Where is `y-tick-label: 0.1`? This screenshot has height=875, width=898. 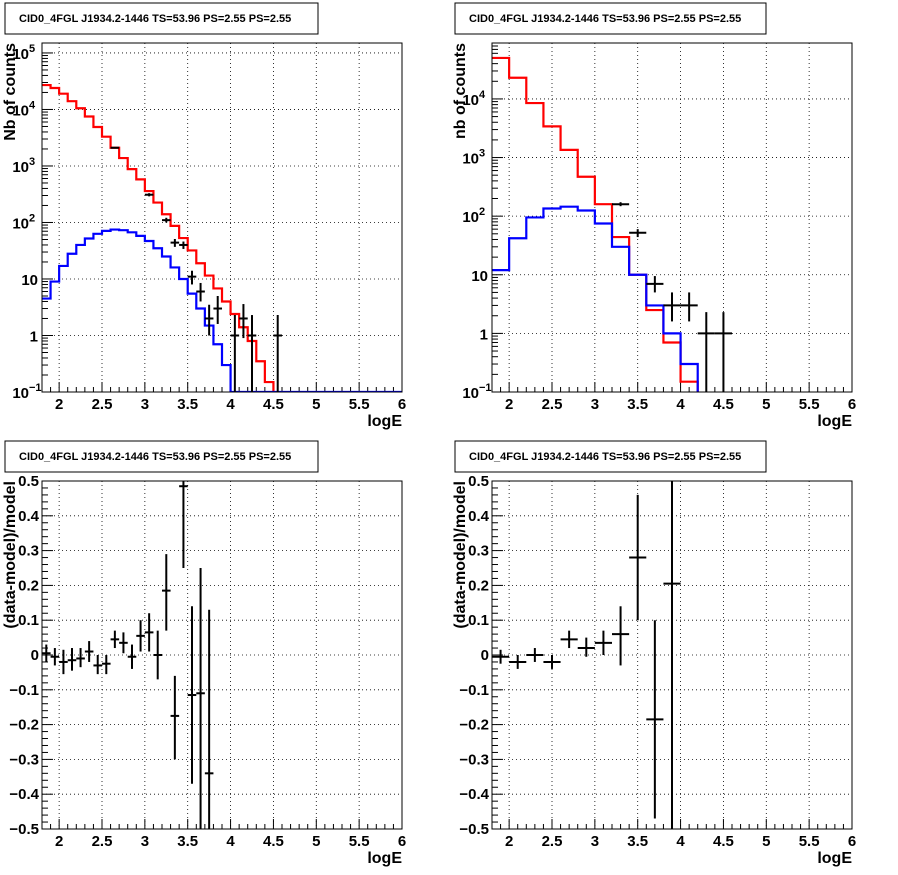
y-tick-label: 0.1 is located at coordinates (478, 620).